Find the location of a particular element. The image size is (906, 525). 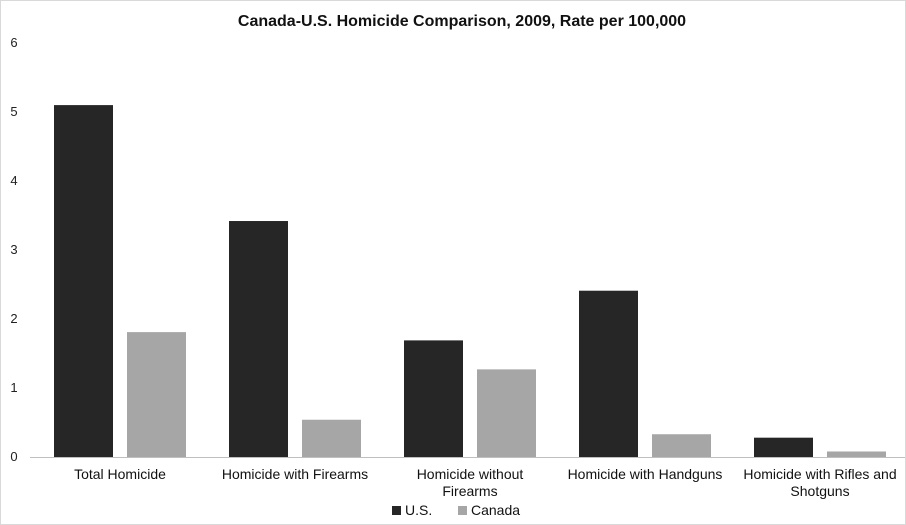

category-label: Homicide without is located at coordinates (470, 474).